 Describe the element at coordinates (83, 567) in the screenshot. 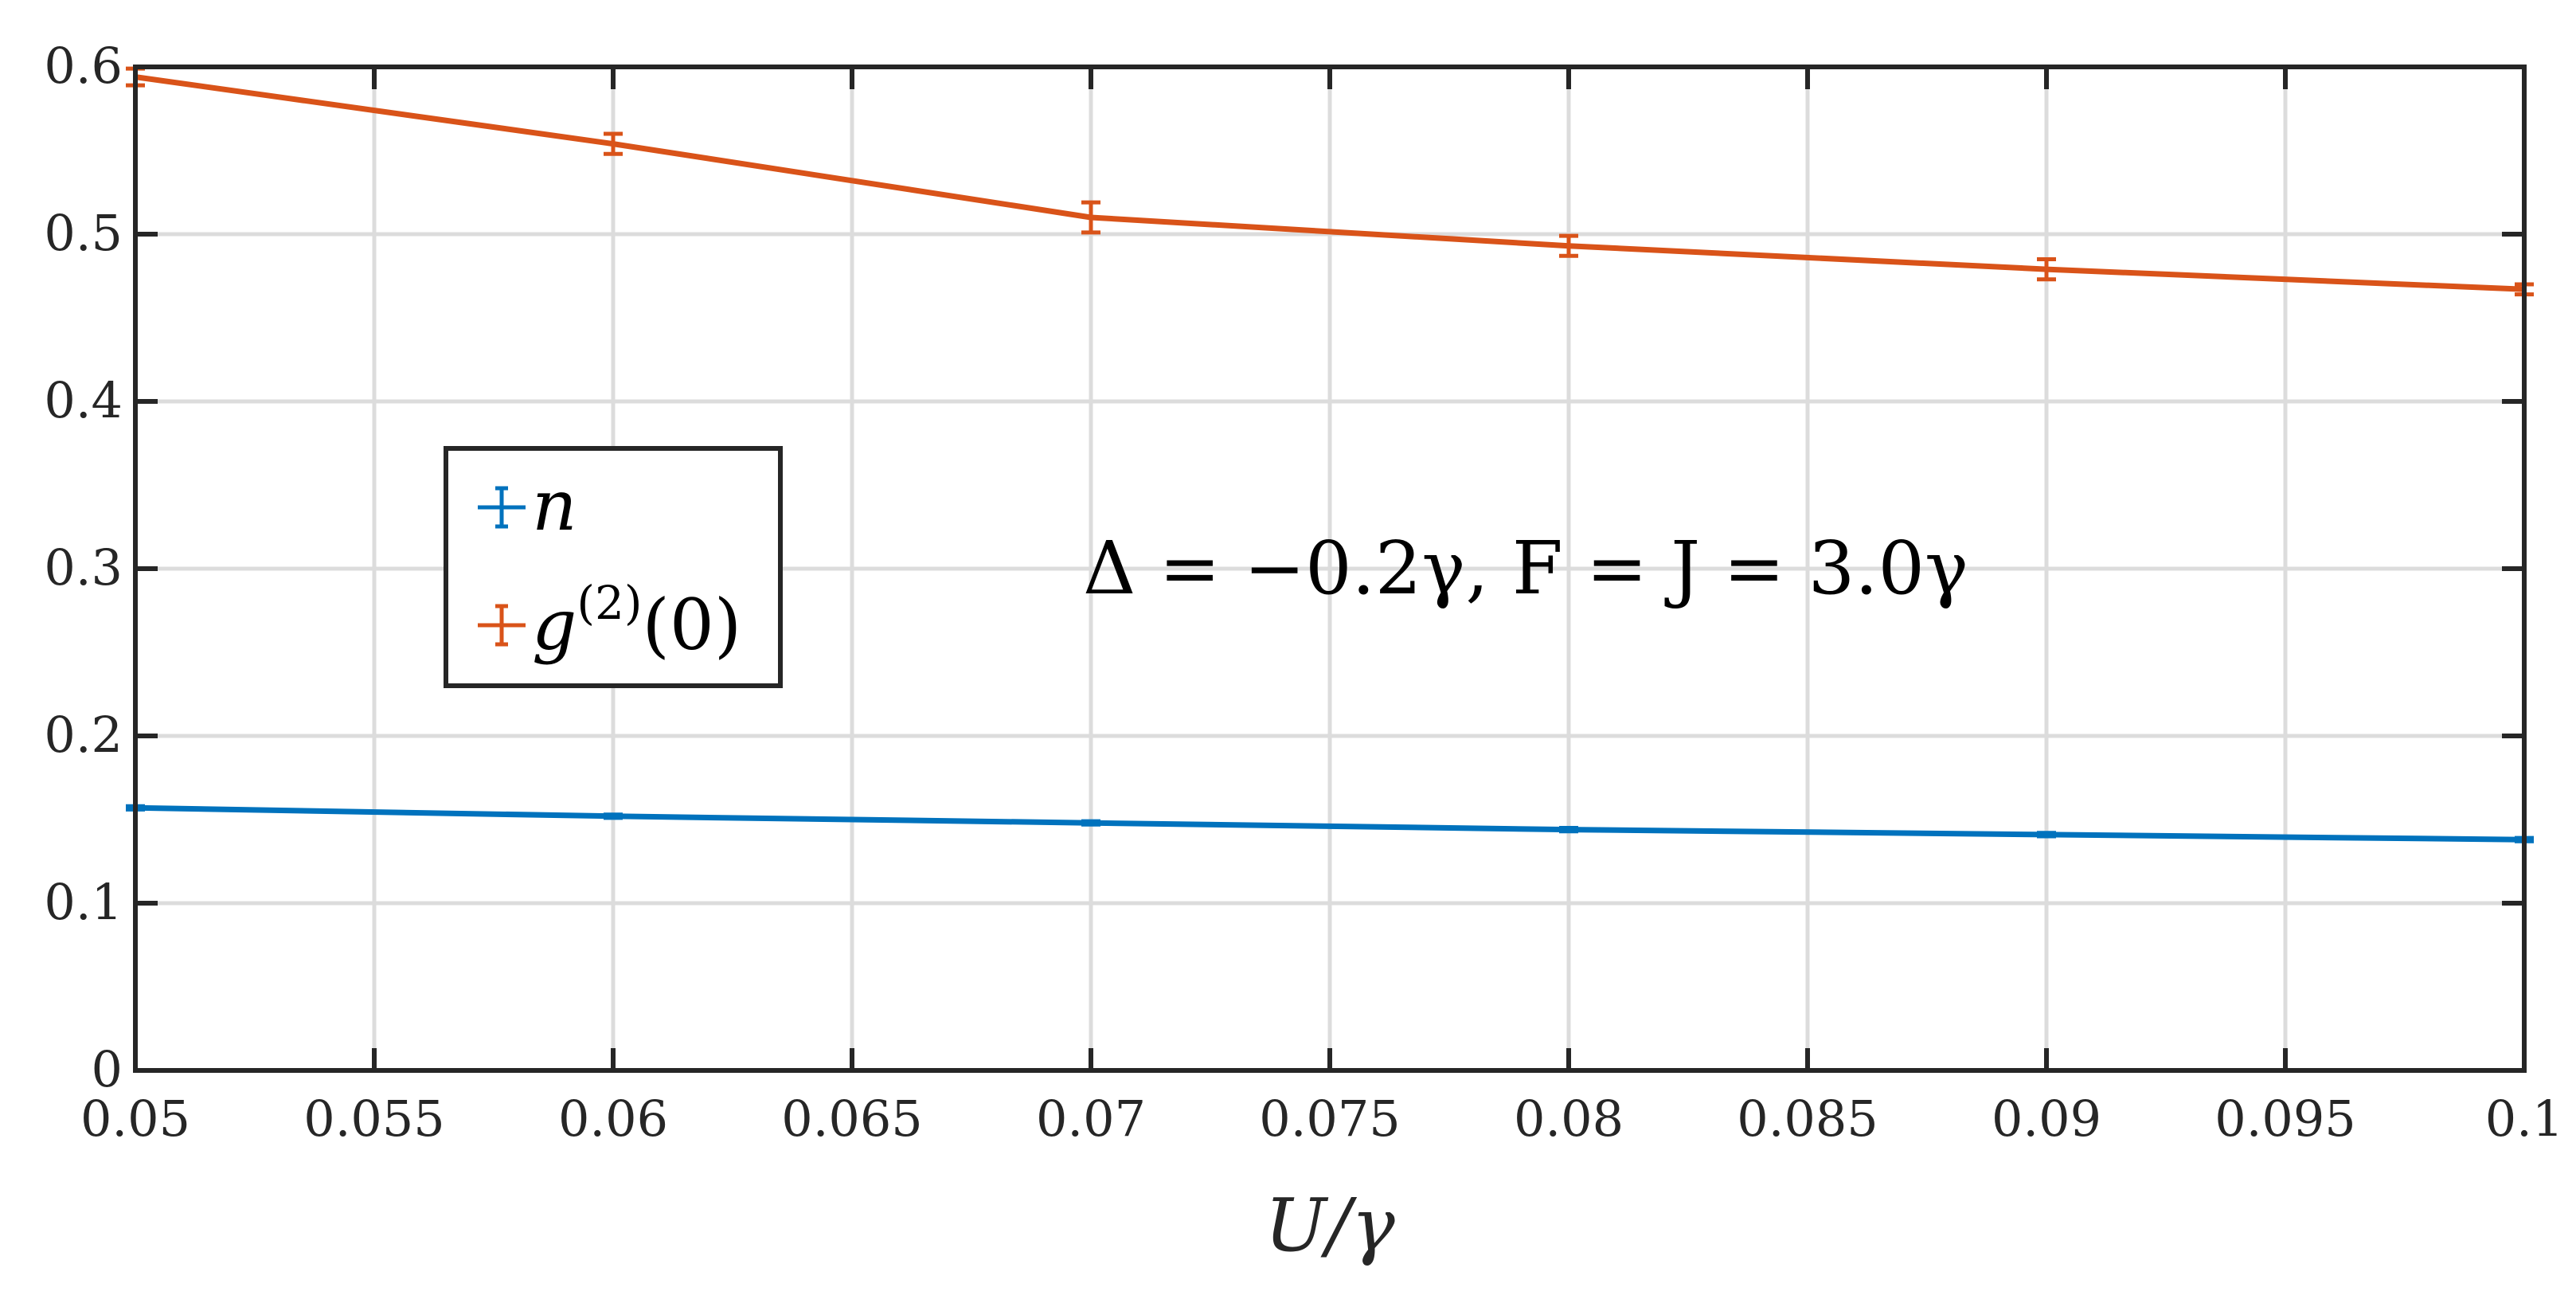

I see `y-tick-label: 0.3` at that location.